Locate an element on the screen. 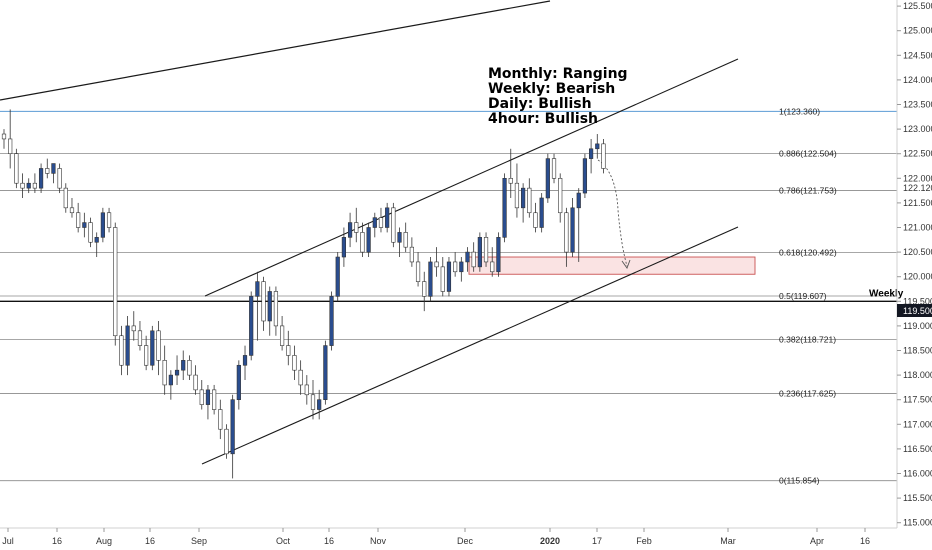 The height and width of the screenshot is (550, 932). demand-zone-rect is located at coordinates (612, 265).